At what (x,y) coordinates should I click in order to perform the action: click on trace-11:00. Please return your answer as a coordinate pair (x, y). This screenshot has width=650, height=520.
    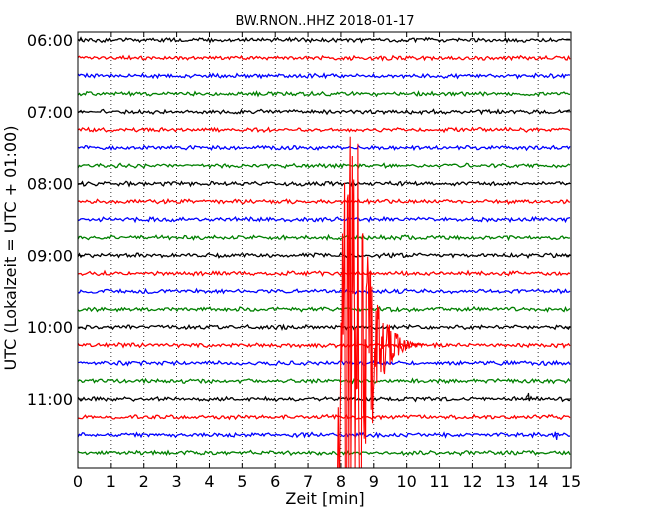
    Looking at the image, I should click on (324, 399).